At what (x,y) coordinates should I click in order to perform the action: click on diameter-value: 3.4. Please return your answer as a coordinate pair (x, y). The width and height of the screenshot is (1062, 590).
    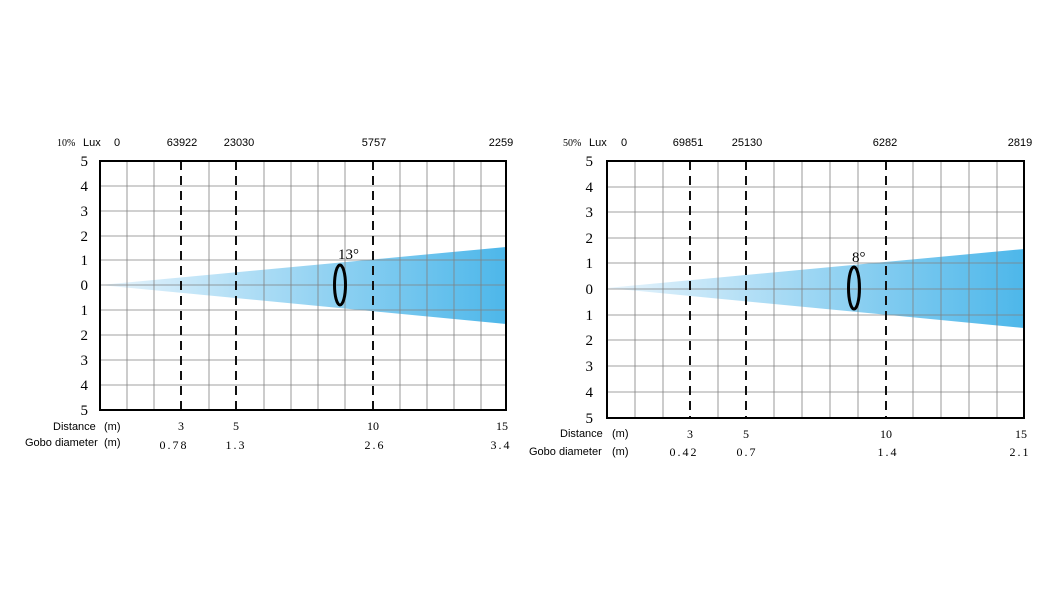
    Looking at the image, I should click on (501, 445).